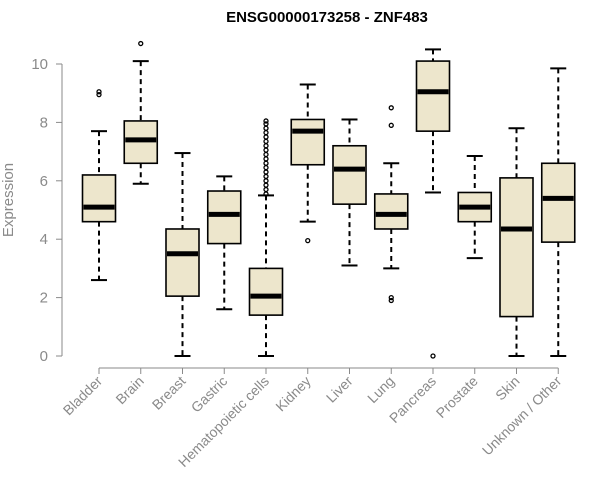 The image size is (600, 500). I want to click on chart-title: ENSG00000173258 - ZNF483, so click(327, 17).